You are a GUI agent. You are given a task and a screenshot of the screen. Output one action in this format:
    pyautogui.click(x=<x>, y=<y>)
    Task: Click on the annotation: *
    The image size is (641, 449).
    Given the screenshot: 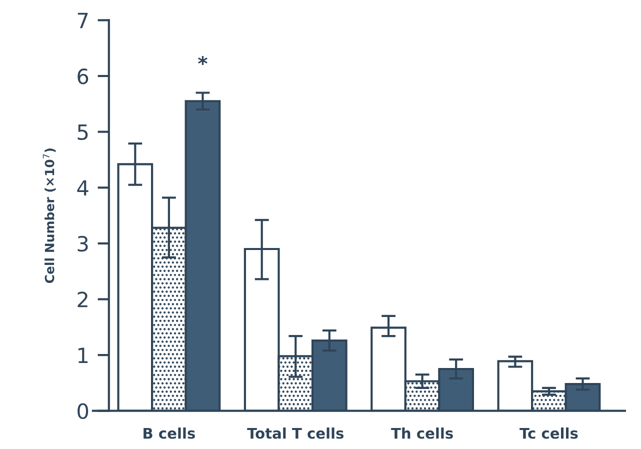 What is the action you would take?
    pyautogui.click(x=203, y=60)
    